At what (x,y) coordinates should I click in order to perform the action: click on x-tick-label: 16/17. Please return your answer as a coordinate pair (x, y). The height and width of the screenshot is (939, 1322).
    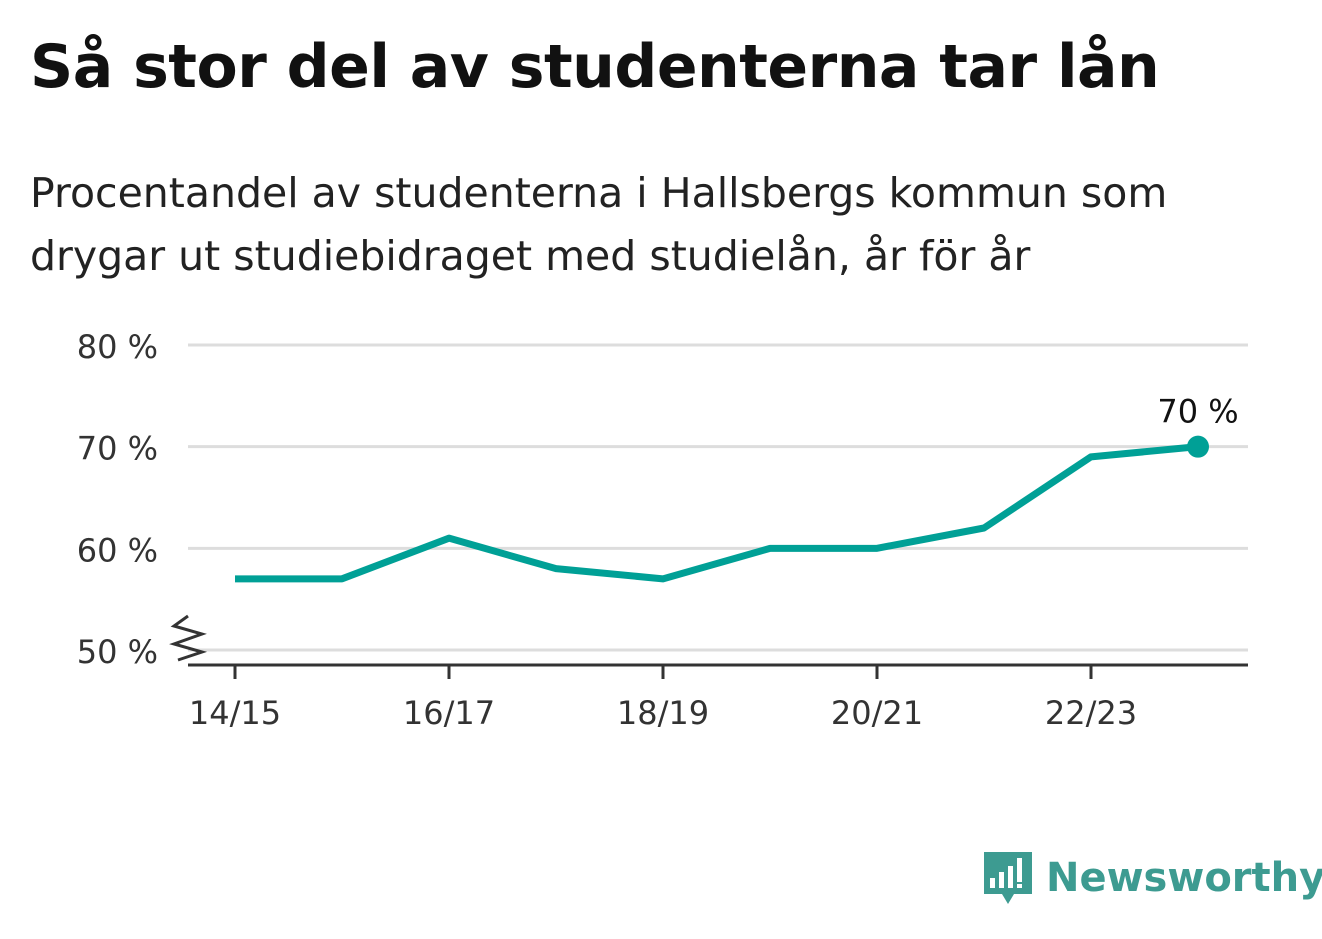
    Looking at the image, I should click on (449, 713).